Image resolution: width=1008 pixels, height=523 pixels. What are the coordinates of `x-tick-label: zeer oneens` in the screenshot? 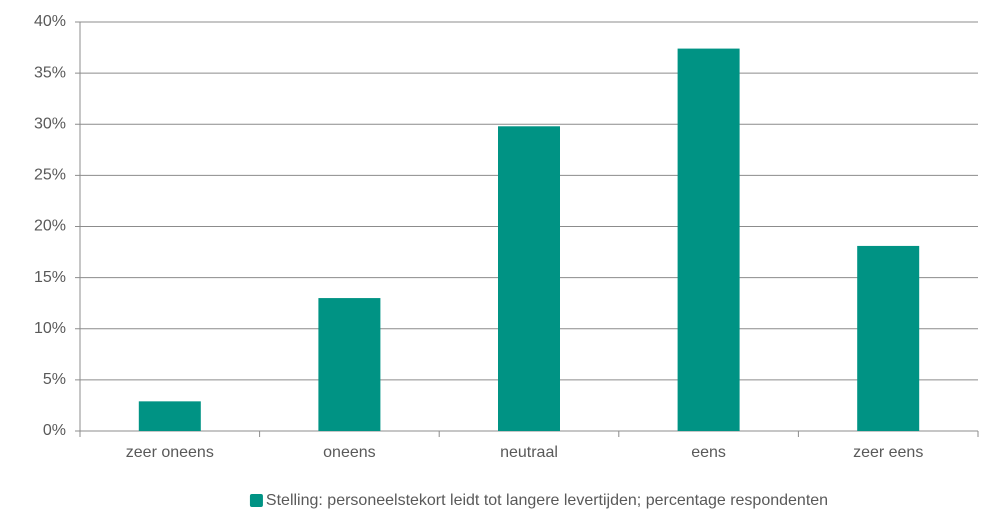 It's located at (170, 452).